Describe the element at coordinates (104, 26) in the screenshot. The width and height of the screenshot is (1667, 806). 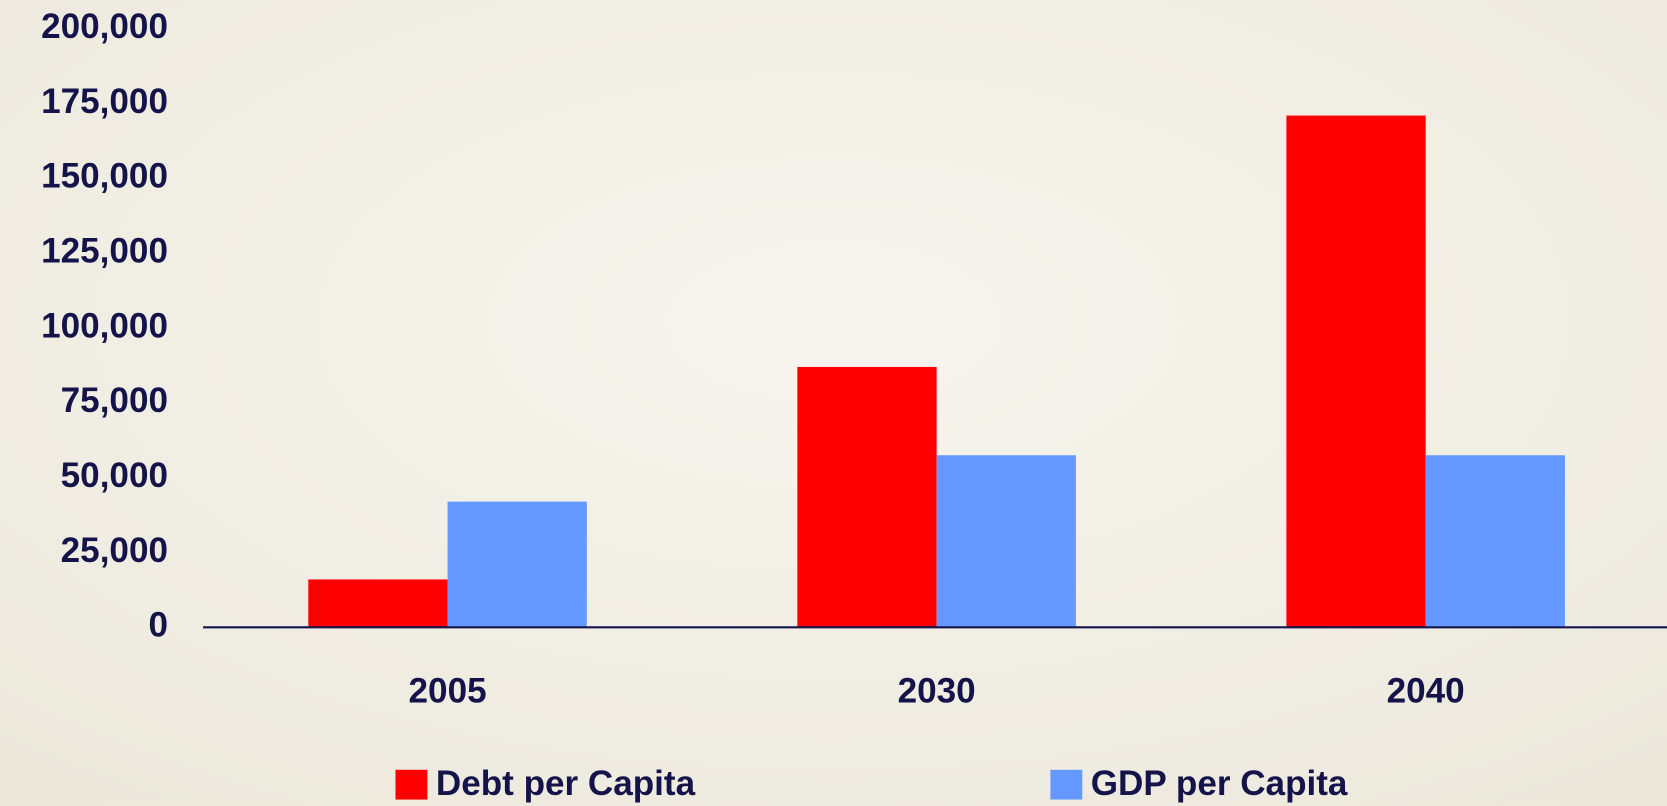
I see `y-tick-label: 200,000` at that location.